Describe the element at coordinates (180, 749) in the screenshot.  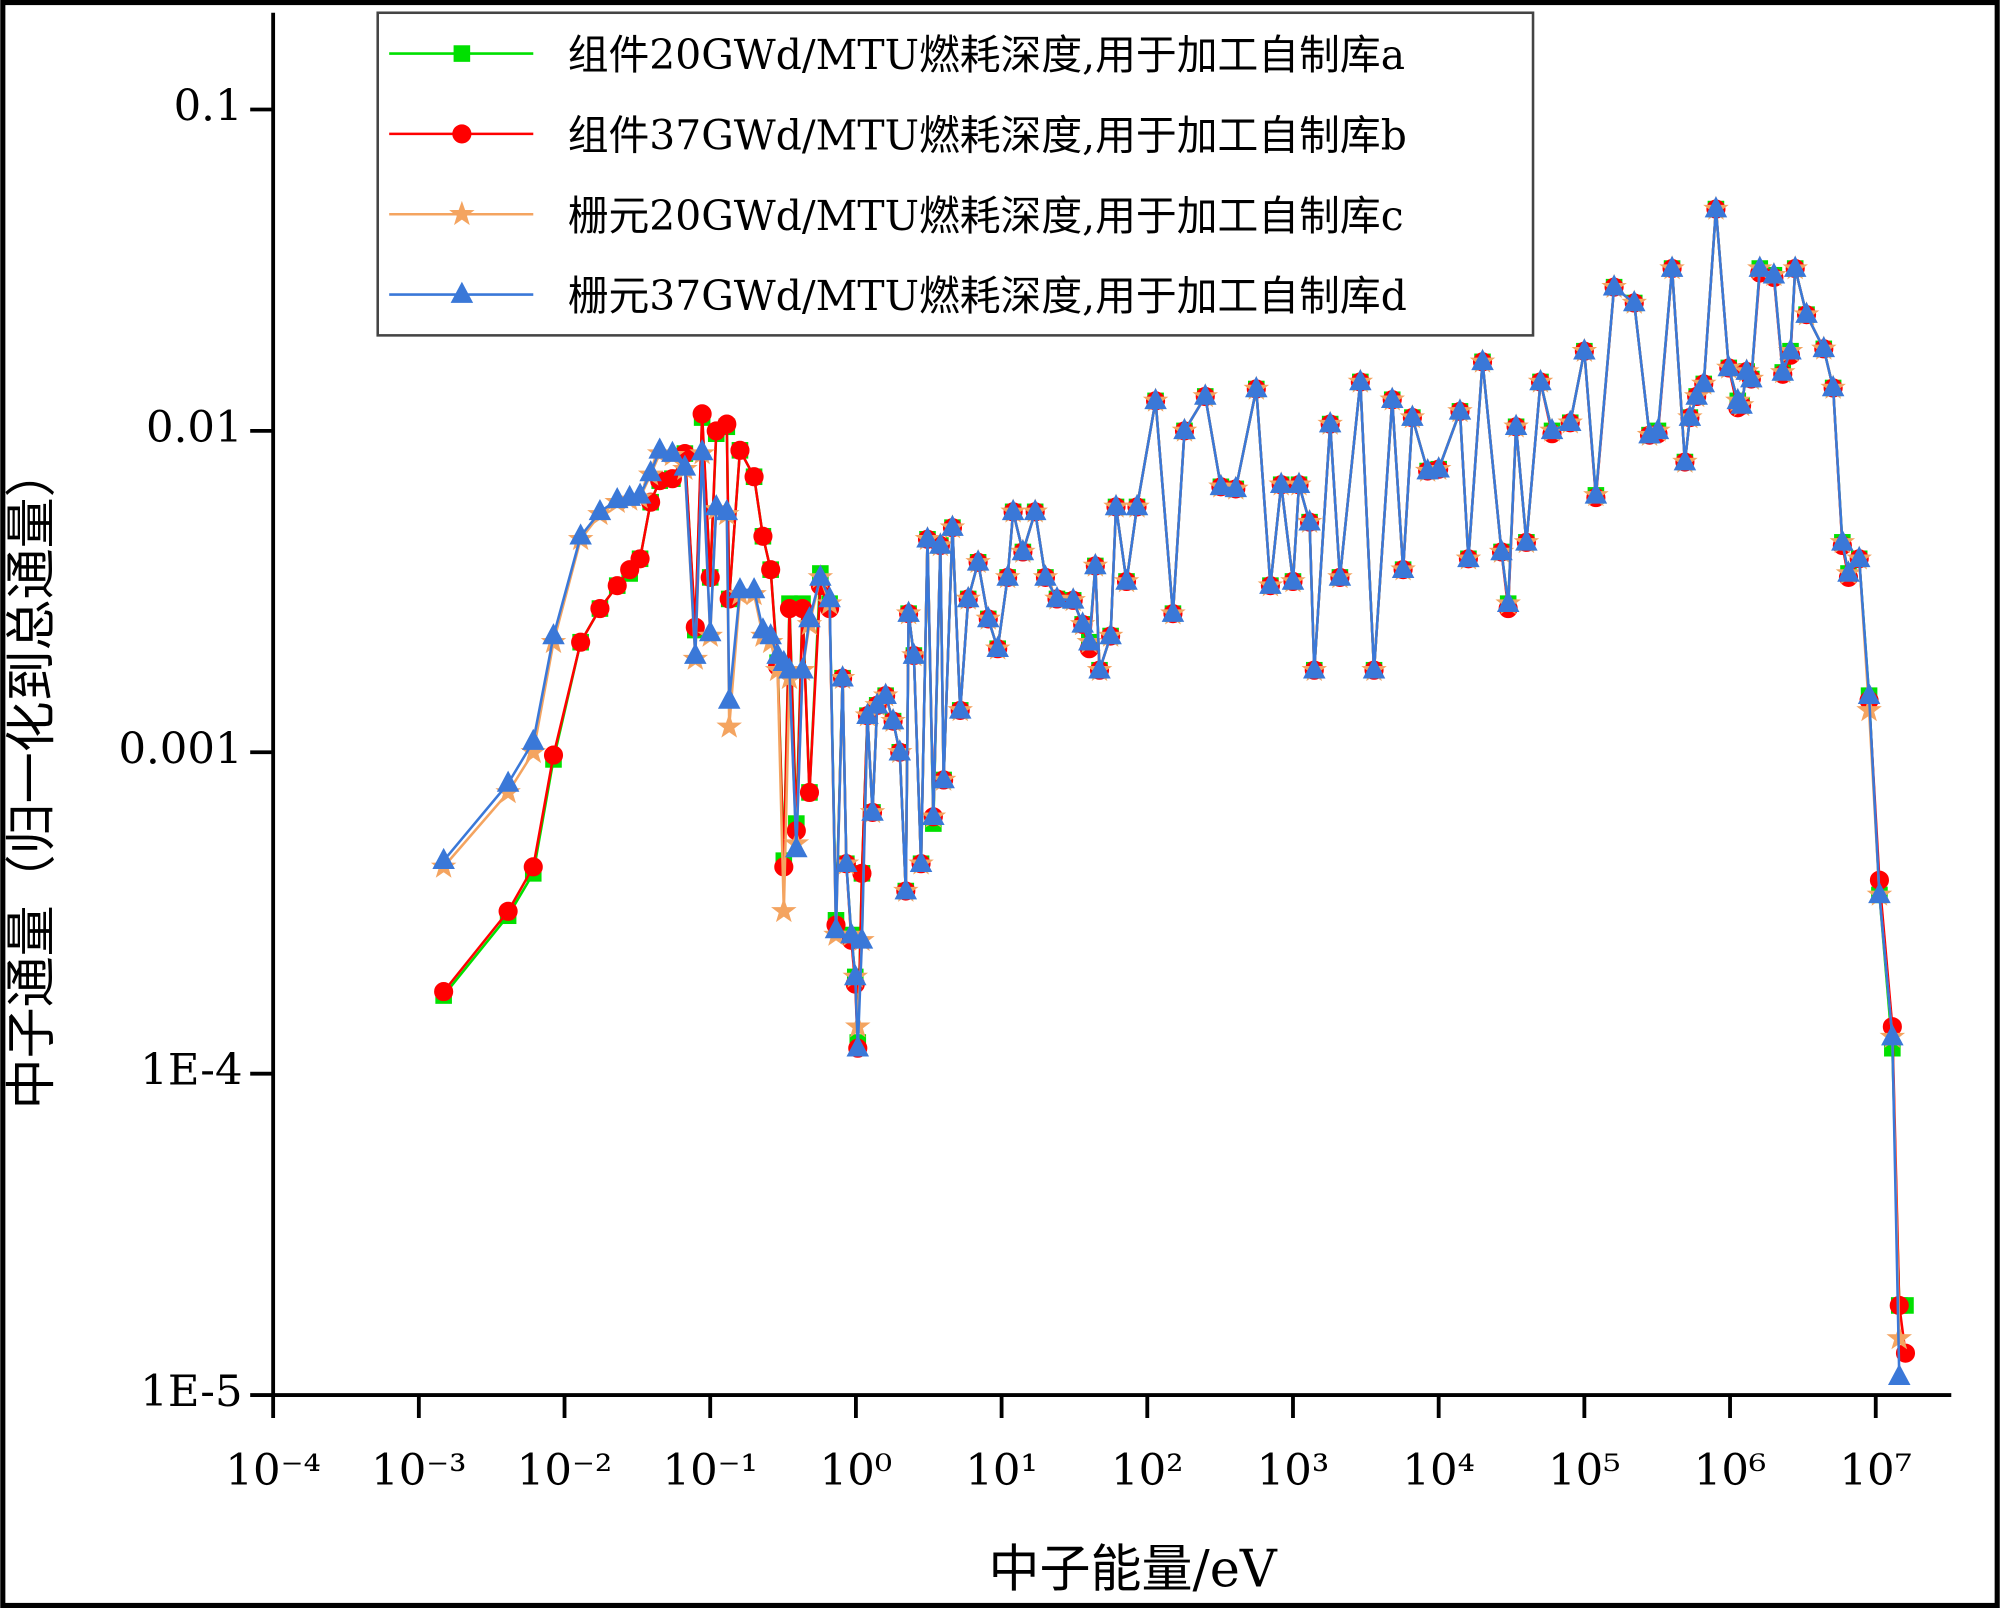
I see `y-tick-label: 0.001` at that location.